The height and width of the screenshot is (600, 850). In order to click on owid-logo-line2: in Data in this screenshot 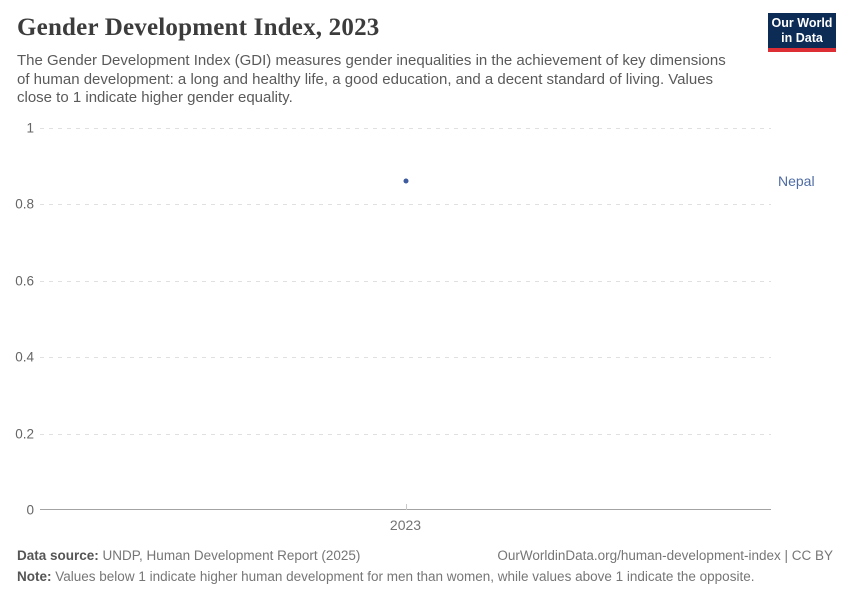, I will do `click(802, 37)`.